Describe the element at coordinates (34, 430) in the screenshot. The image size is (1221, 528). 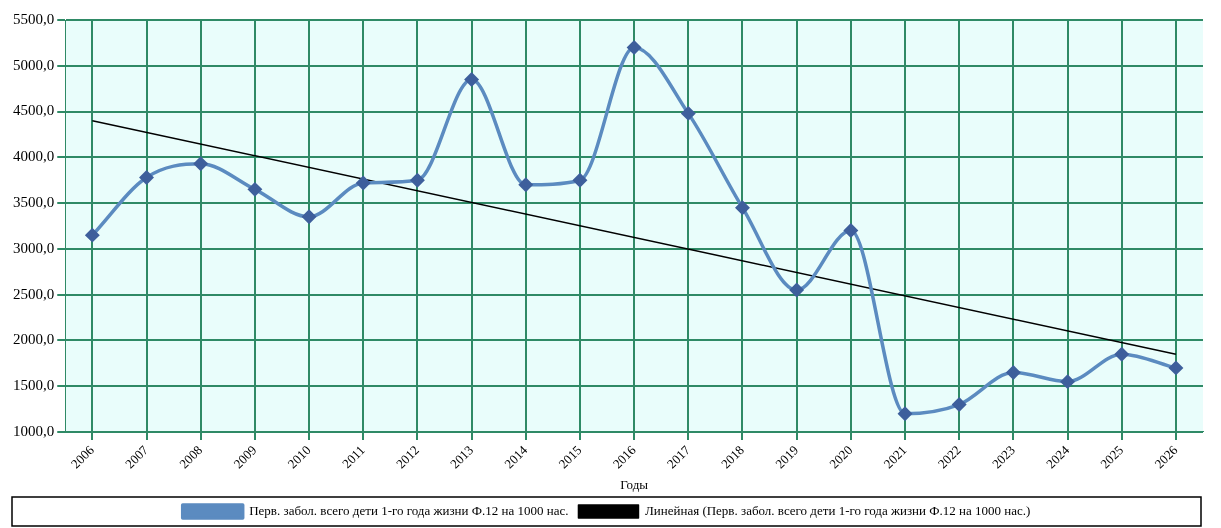
I see `y-tick-label: 1000,0` at that location.